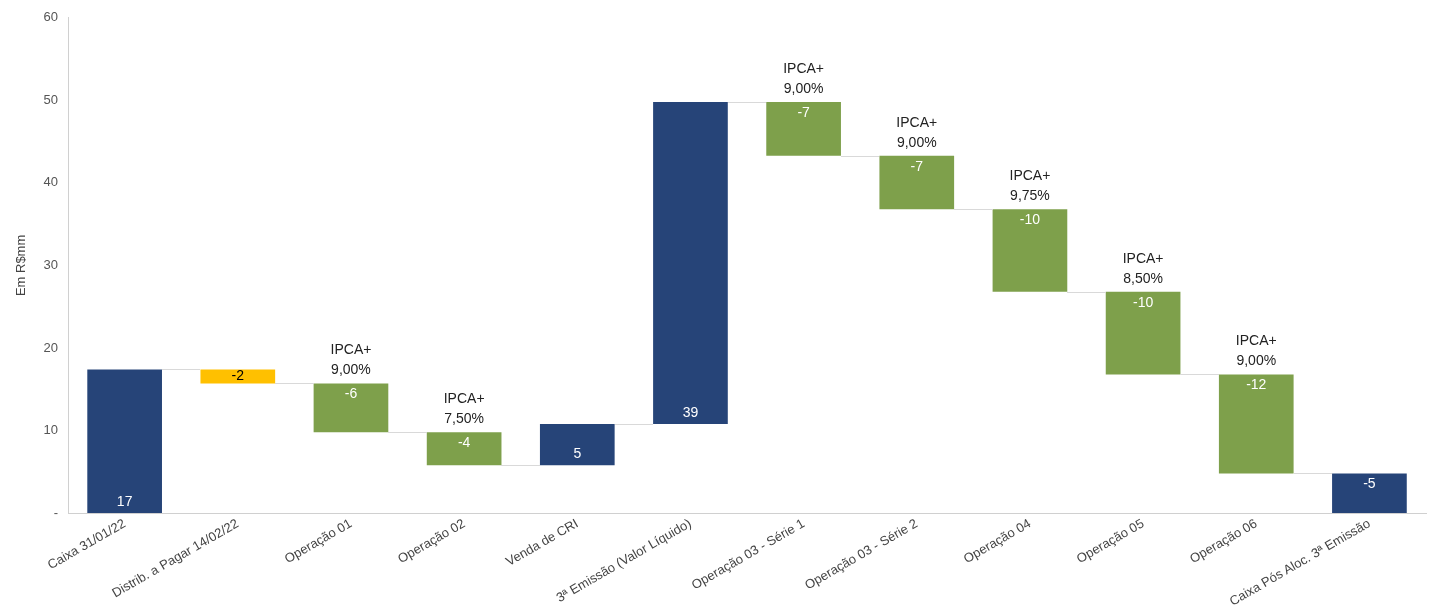  I want to click on y-tick-label: 40, so click(51, 182).